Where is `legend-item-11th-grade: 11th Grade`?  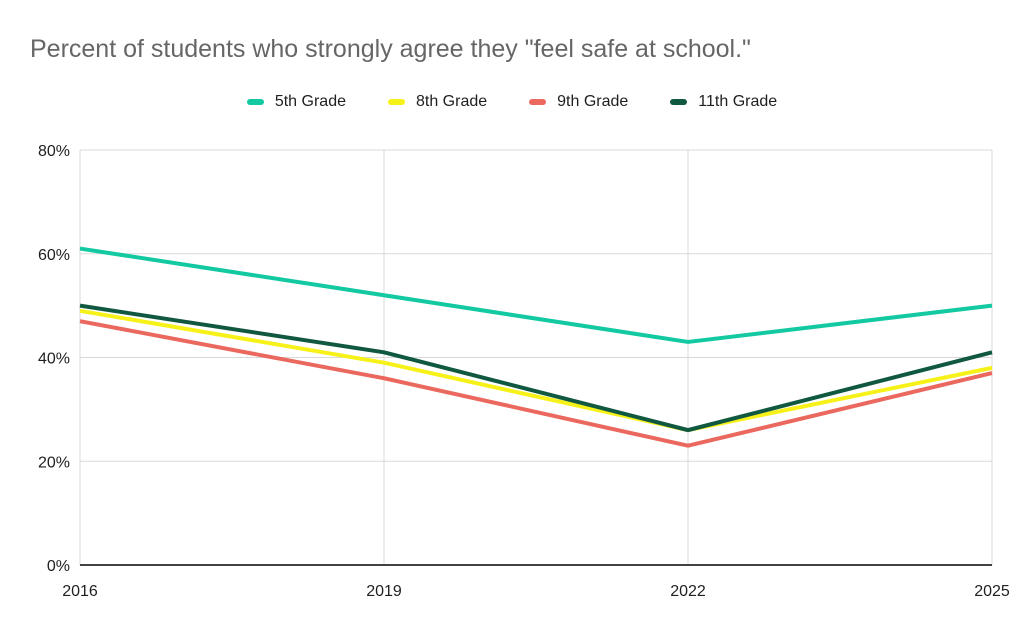
legend-item-11th-grade: 11th Grade is located at coordinates (723, 102).